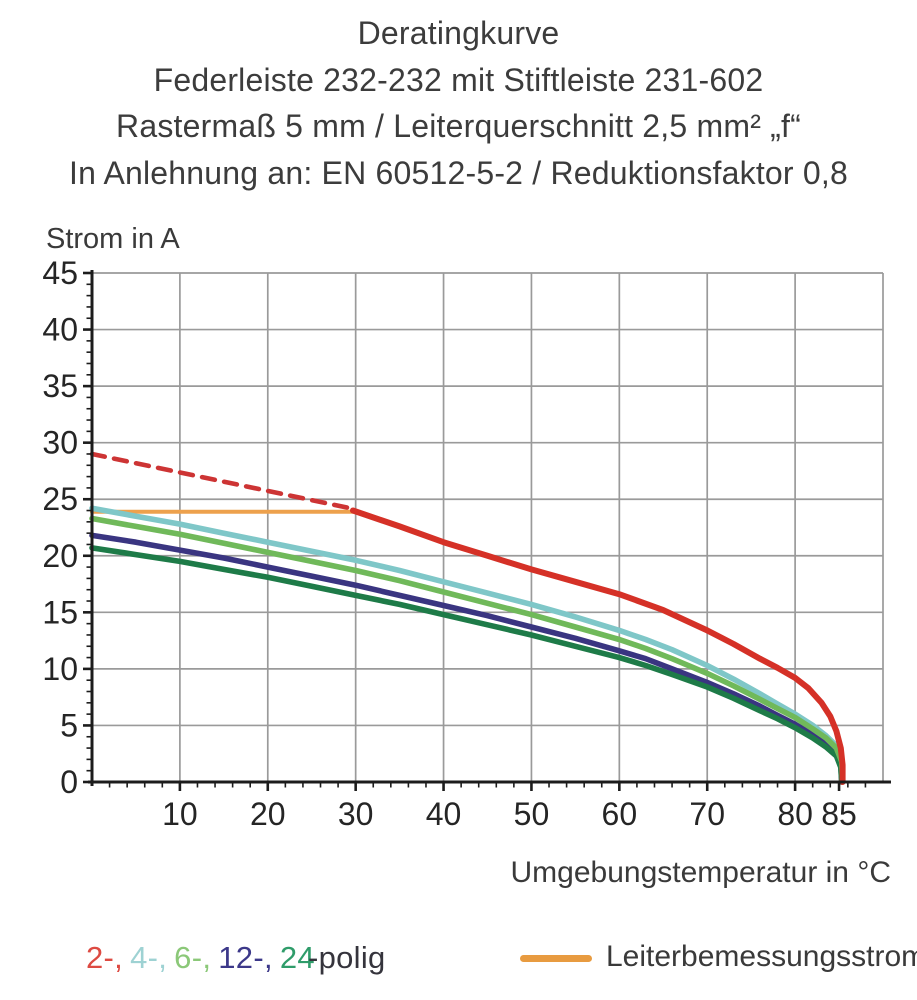 The height and width of the screenshot is (1000, 917). I want to click on legend-poles: 2-, 4-, 6-, 12-, 24-polig, so click(236, 958).